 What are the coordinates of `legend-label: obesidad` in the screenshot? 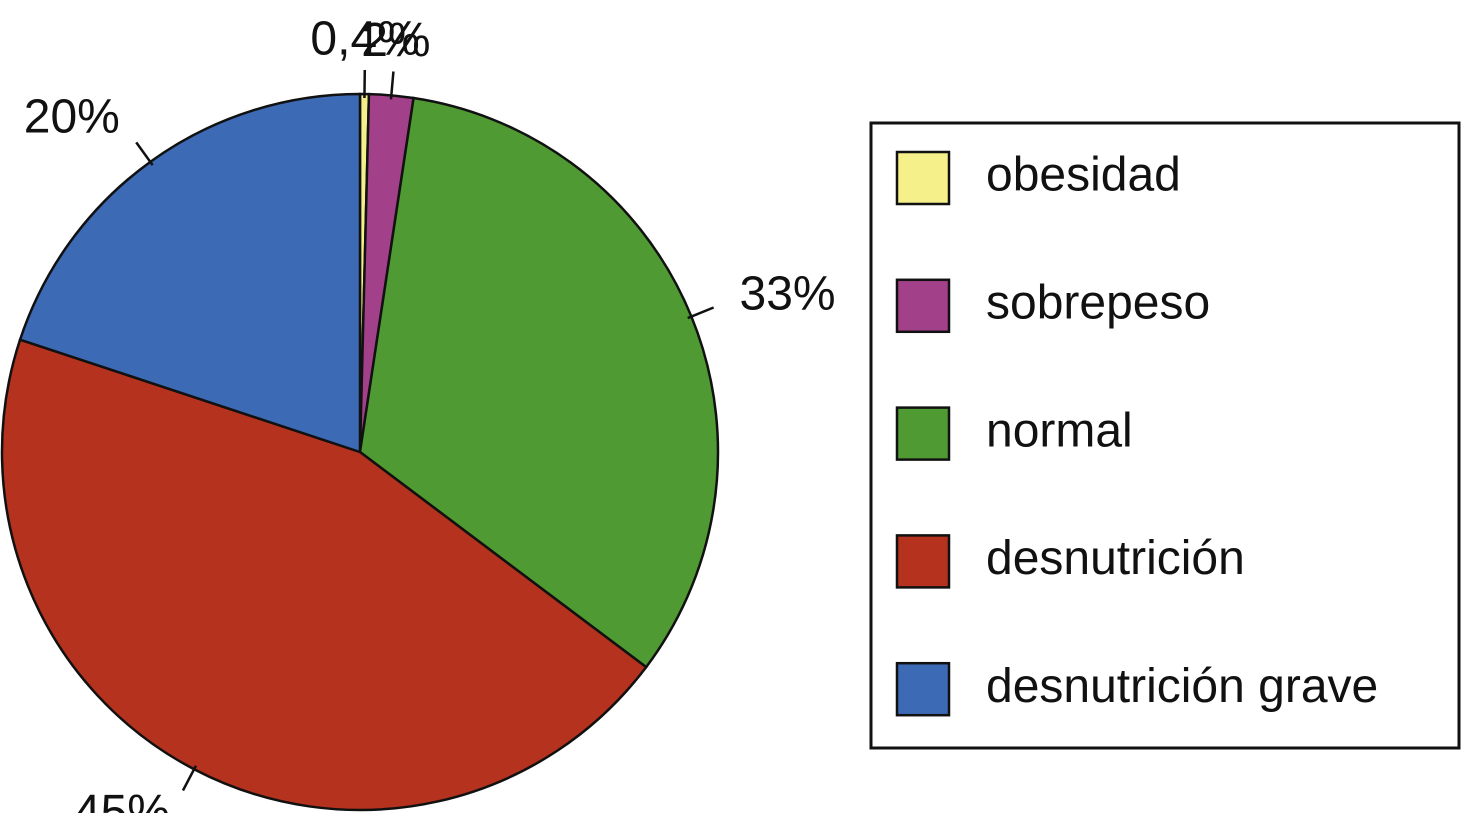 It's located at (1083, 175).